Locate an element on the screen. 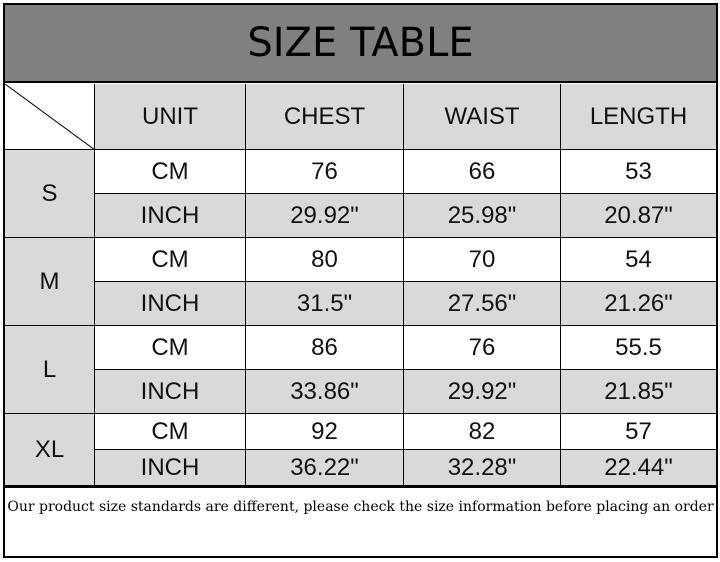 The image size is (720, 562). diagonal-line is located at coordinates (50, 117).